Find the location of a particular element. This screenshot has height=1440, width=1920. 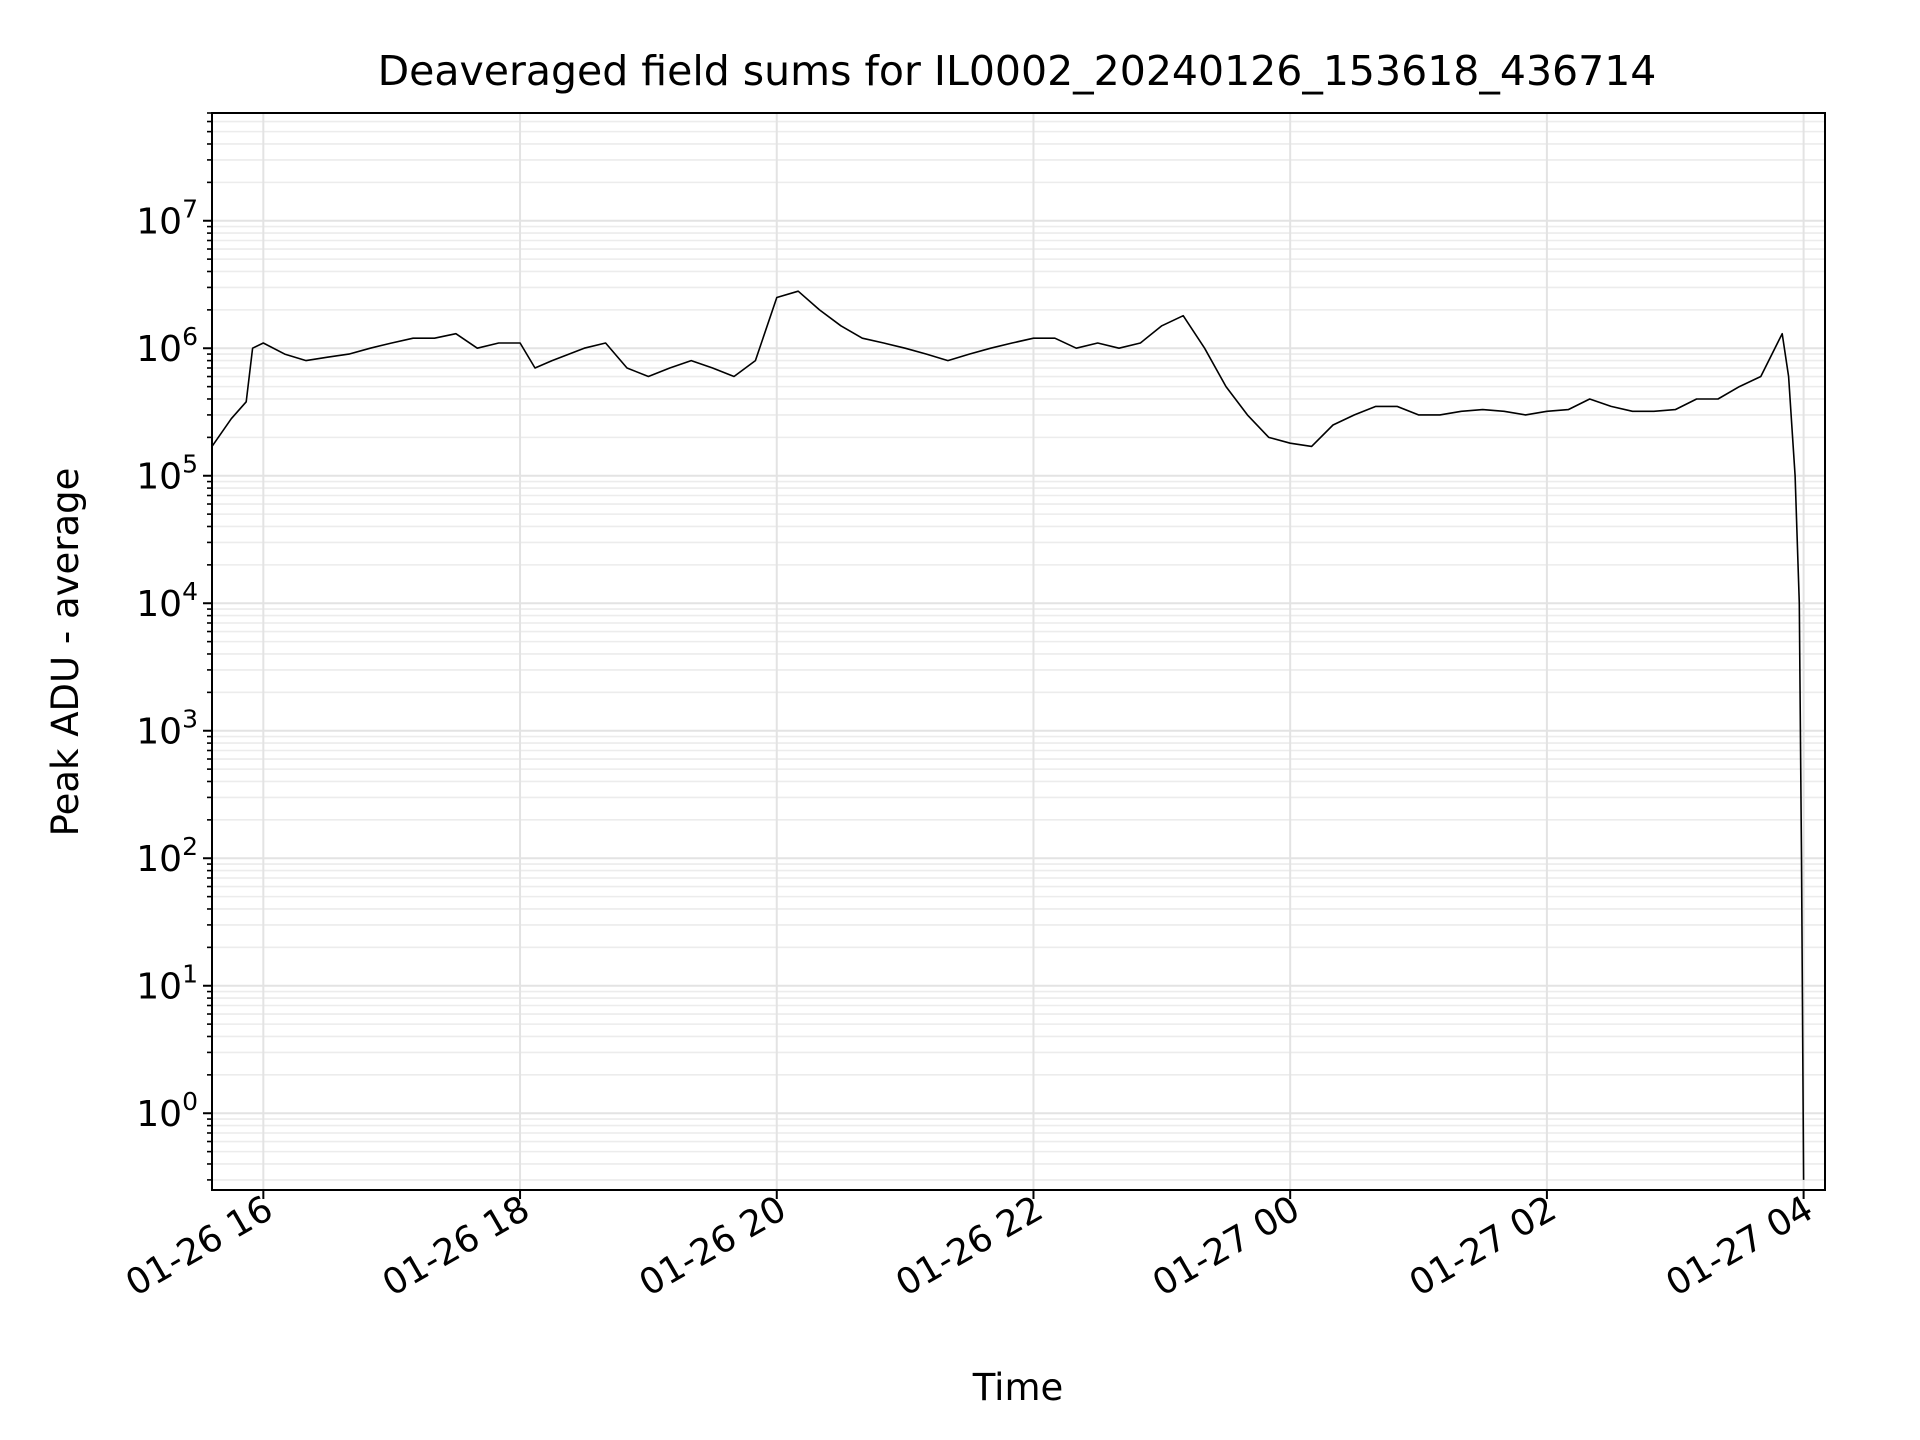

y-tick-label: 10⁰ is located at coordinates (167, 1111).